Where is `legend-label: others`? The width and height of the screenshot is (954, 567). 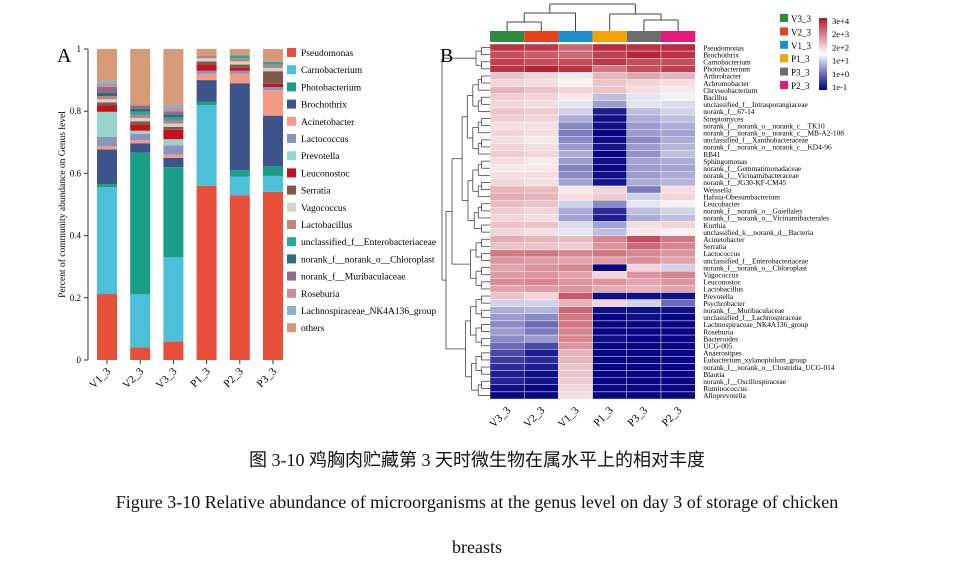 legend-label: others is located at coordinates (313, 329).